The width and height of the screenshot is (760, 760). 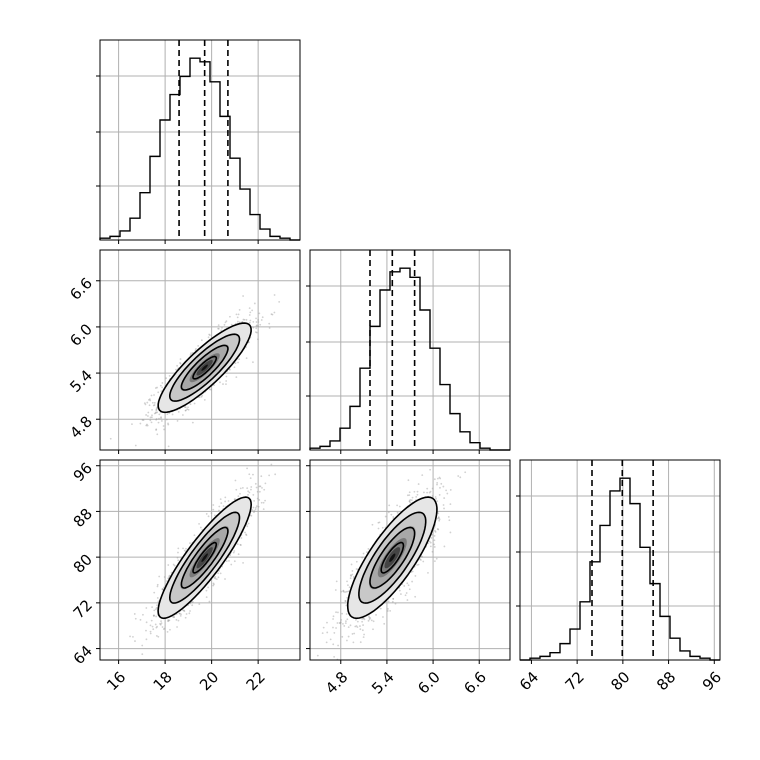 What do you see at coordinates (575, 681) in the screenshot?
I see `x-tick-label: 72` at bounding box center [575, 681].